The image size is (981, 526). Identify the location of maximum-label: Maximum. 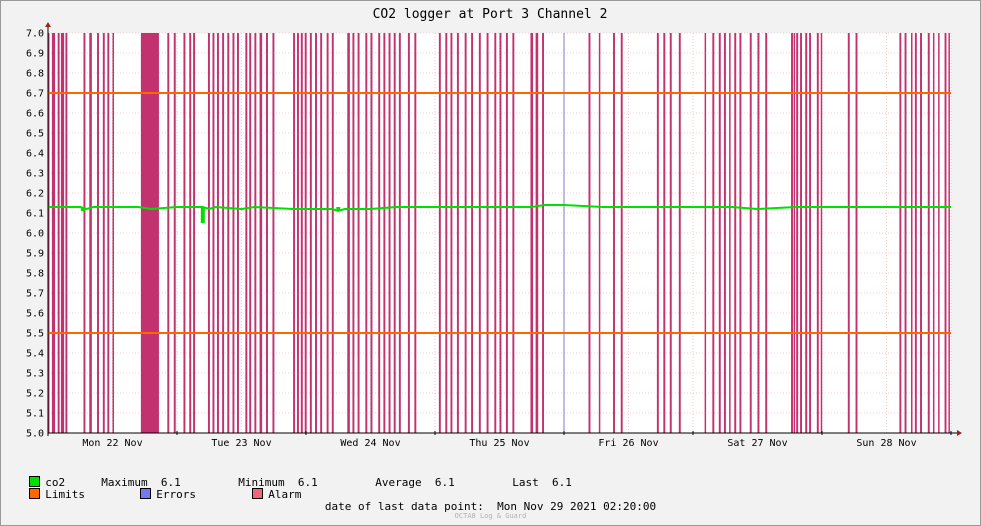
(124, 482).